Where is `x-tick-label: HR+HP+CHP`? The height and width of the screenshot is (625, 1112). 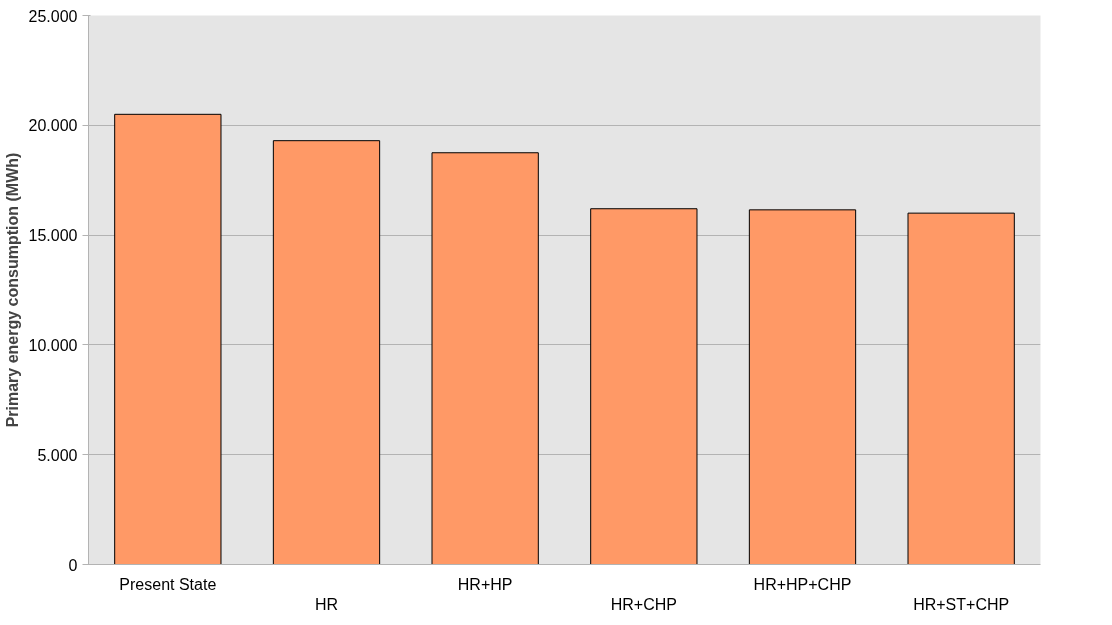 x-tick-label: HR+HP+CHP is located at coordinates (802, 584).